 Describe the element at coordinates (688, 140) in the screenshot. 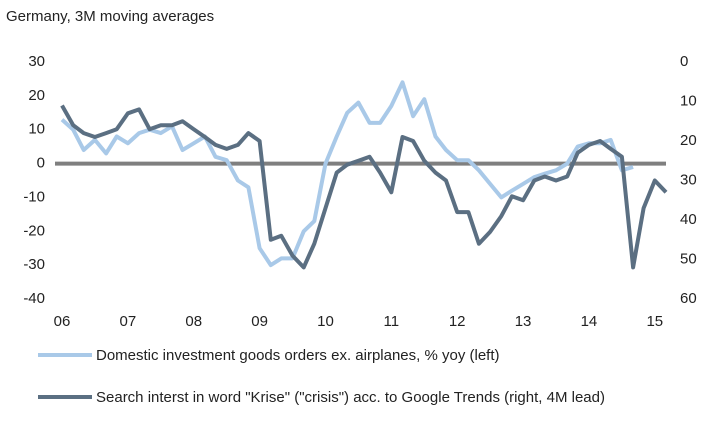

I see `y2-tick-label: 20` at that location.